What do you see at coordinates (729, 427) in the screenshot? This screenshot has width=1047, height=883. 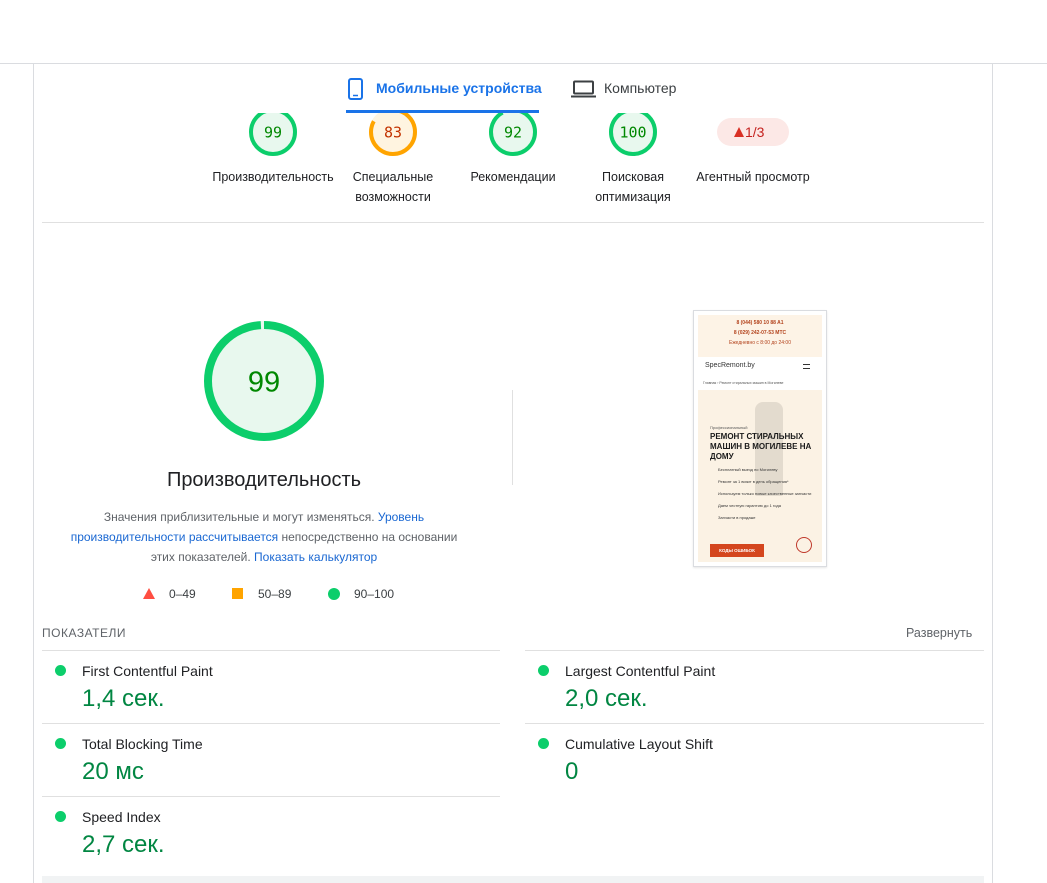 I see `ss-kicker: Профессиональный` at bounding box center [729, 427].